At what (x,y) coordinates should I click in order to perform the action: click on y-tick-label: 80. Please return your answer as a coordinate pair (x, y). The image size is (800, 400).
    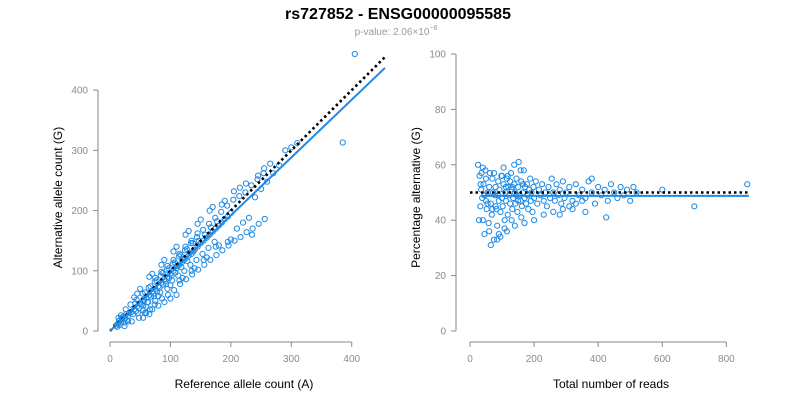
    Looking at the image, I should click on (441, 110).